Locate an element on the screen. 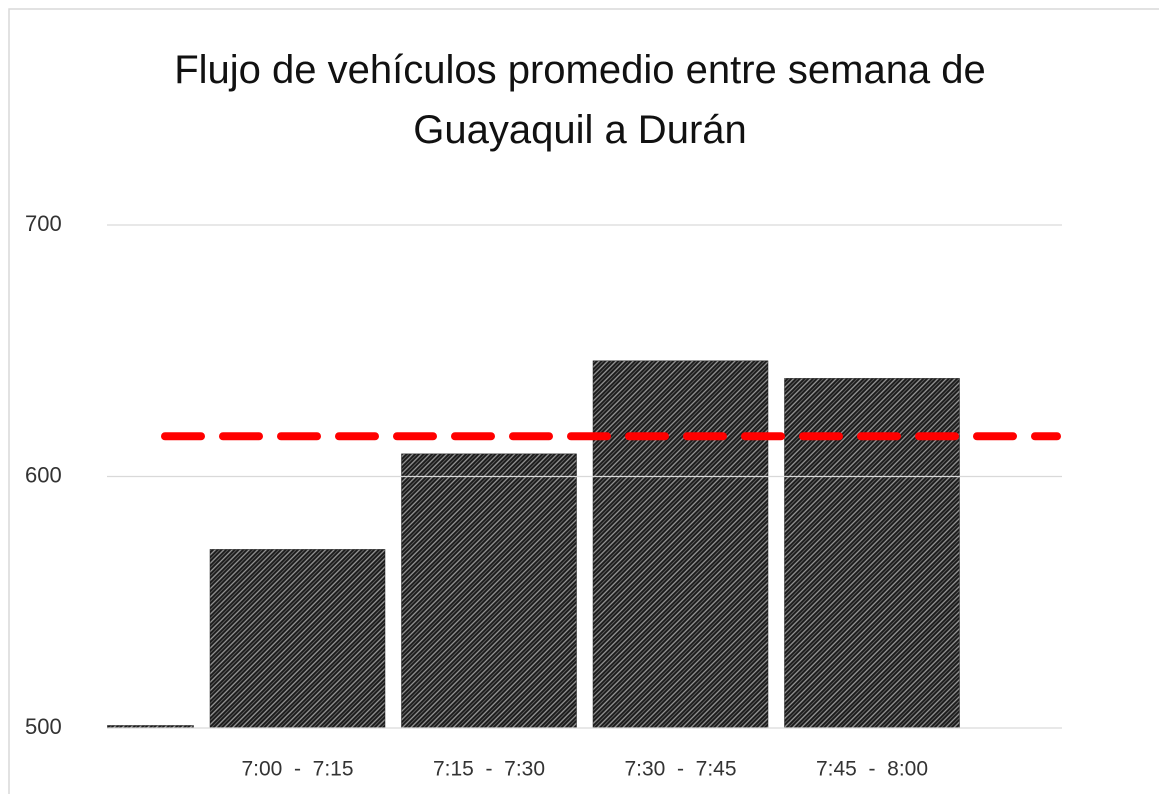  x-tick-label: 7:30 - 7:45 is located at coordinates (680, 769).